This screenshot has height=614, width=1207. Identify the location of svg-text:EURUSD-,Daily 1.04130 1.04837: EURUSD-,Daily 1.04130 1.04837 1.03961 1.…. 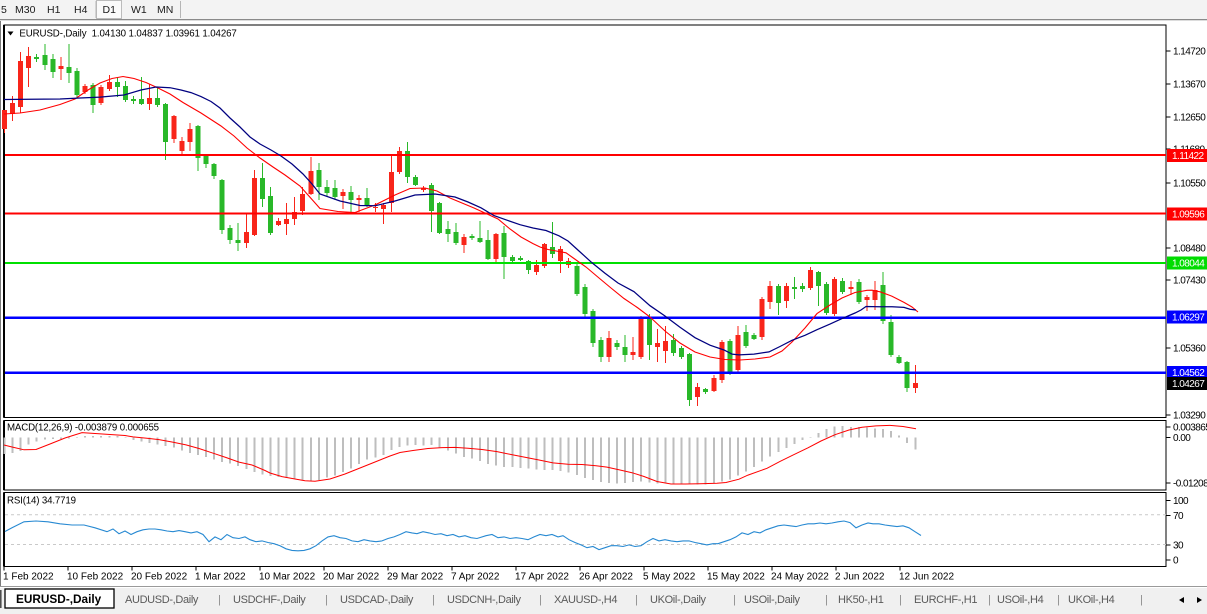
(127, 34).